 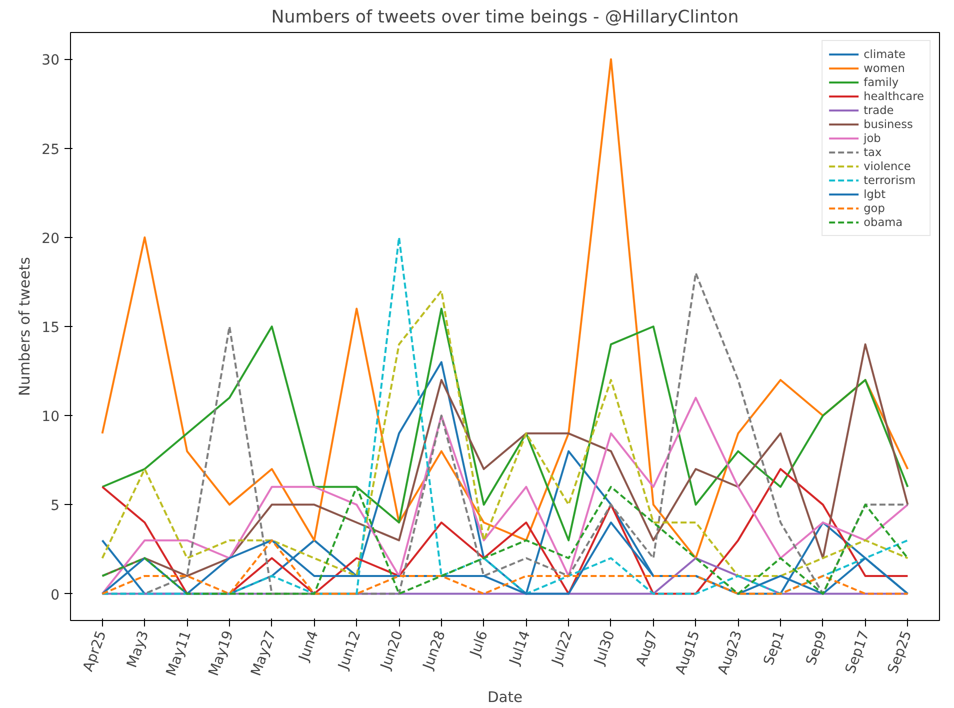 I want to click on x-tick-label: Jun28, so click(x=434, y=650).